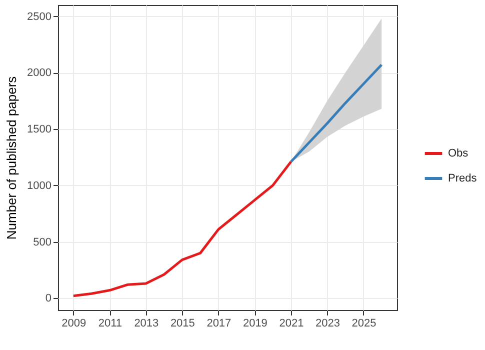  I want to click on x-tick-label: 2013, so click(146, 324).